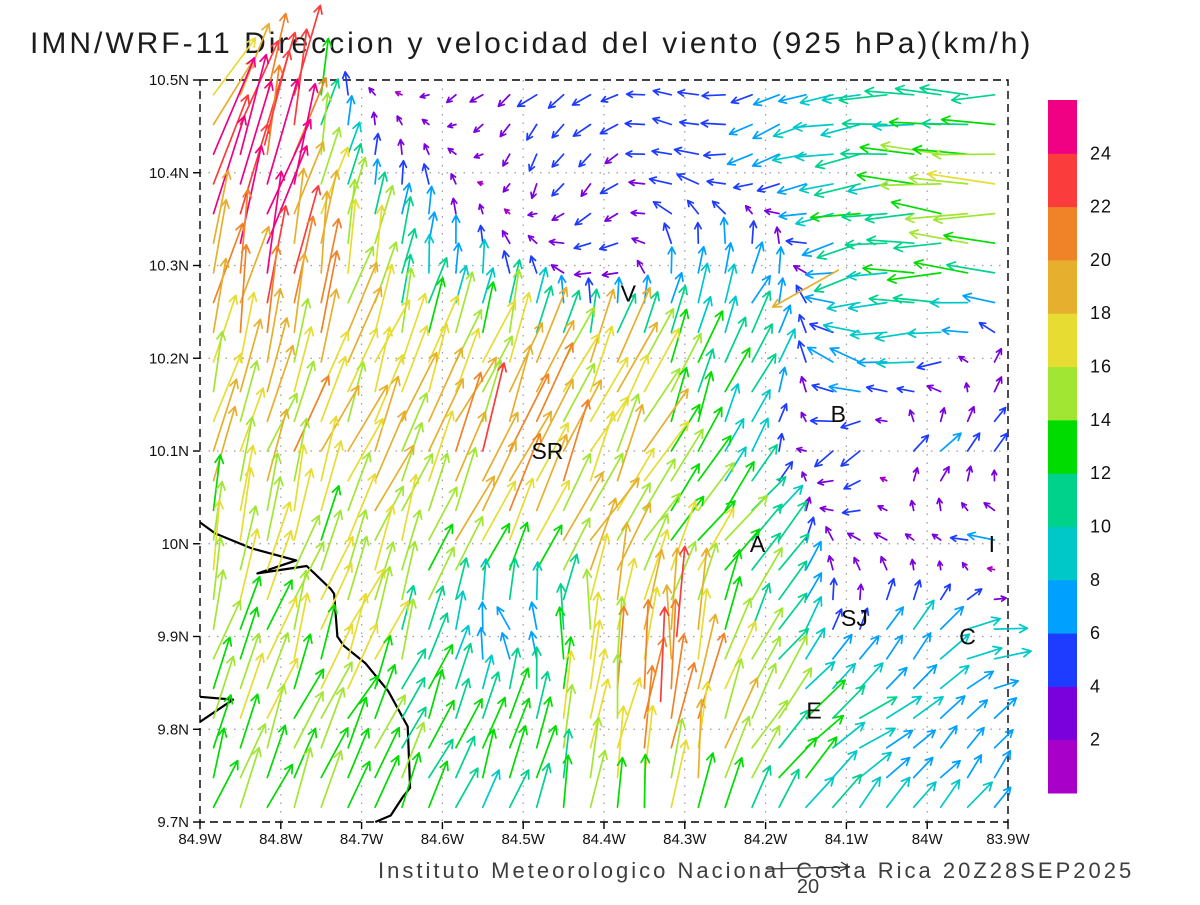  Describe the element at coordinates (1095, 633) in the screenshot. I see `colorbar-tick-label: 6` at that location.